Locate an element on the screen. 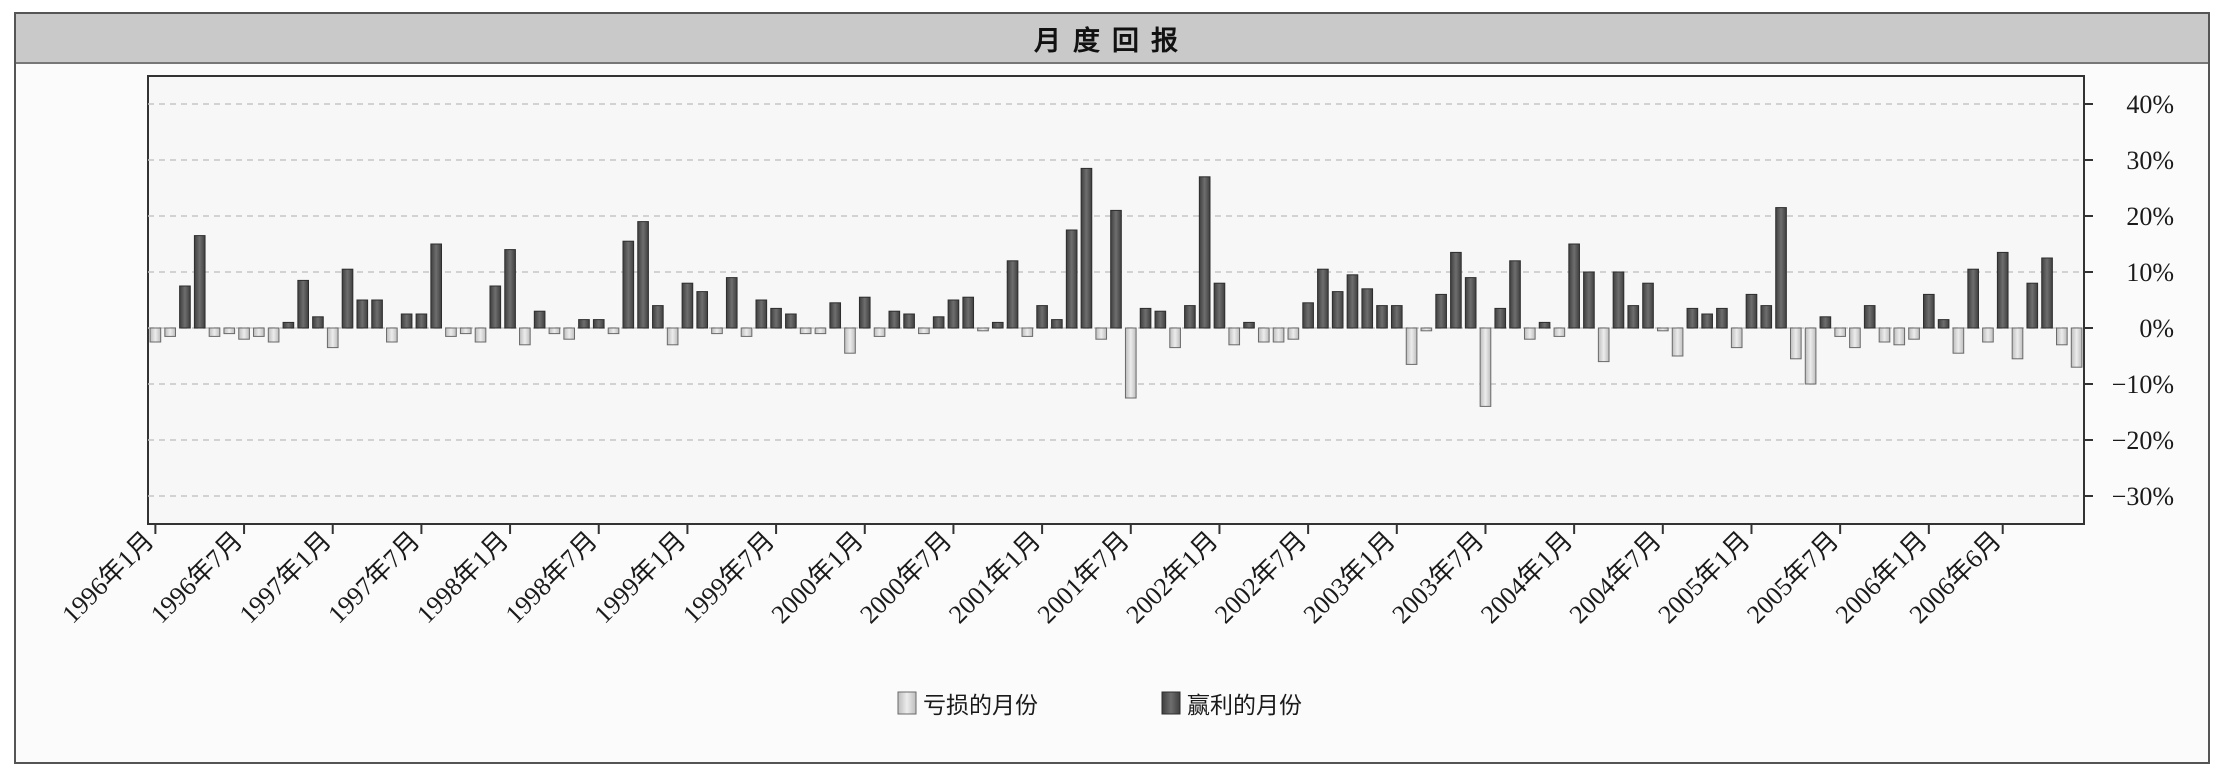 This screenshot has width=2224, height=780. y-tick-label: 30% is located at coordinates (2150, 160).